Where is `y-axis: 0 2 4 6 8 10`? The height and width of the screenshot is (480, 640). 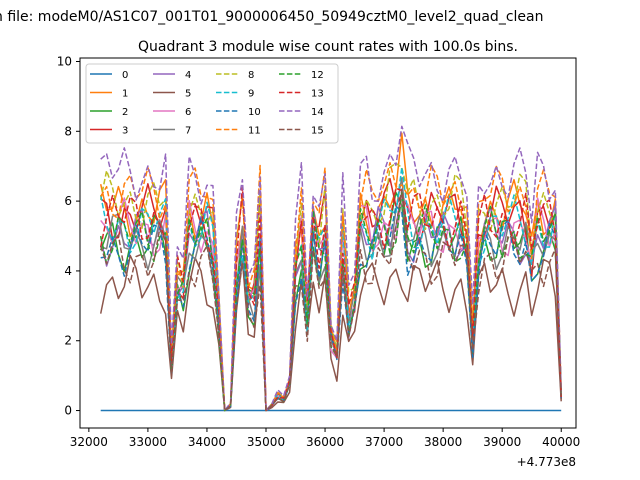
y-axis: 0 2 4 6 8 10 is located at coordinates (68, 236).